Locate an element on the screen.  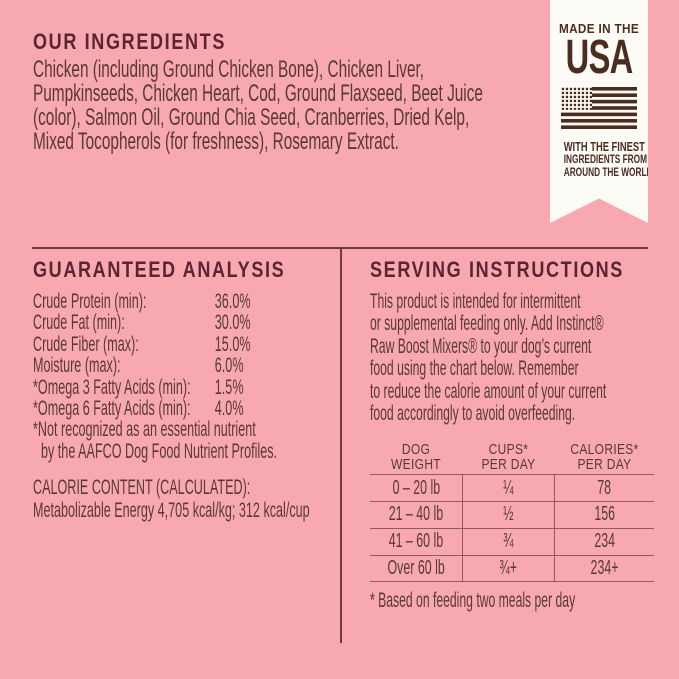
analysis-label: Moisture (max): is located at coordinates (77, 366).